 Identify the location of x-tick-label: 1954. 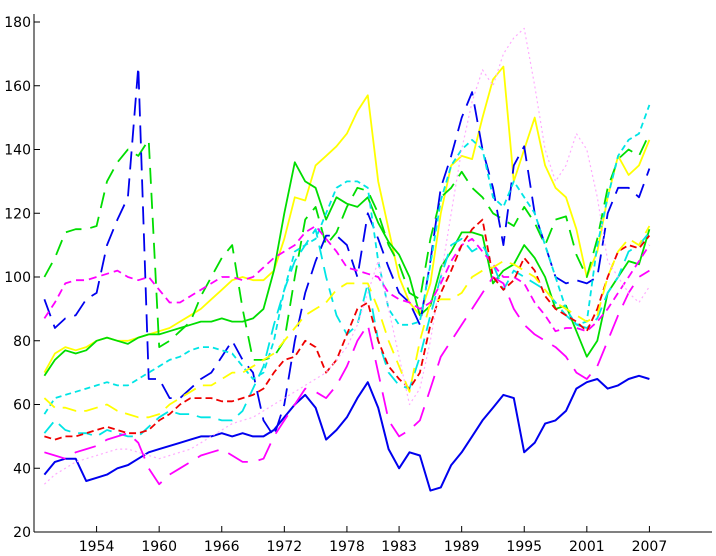
(97, 547).